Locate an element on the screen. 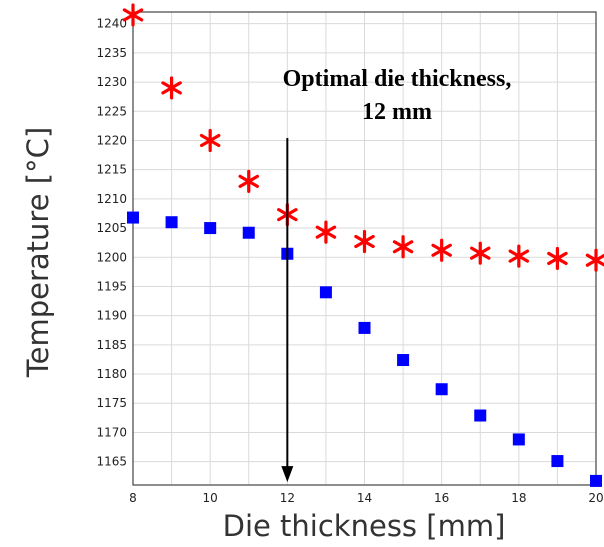 The height and width of the screenshot is (547, 604). x-tick-labels: 8 10 12 14 16 18 20 is located at coordinates (366, 498).